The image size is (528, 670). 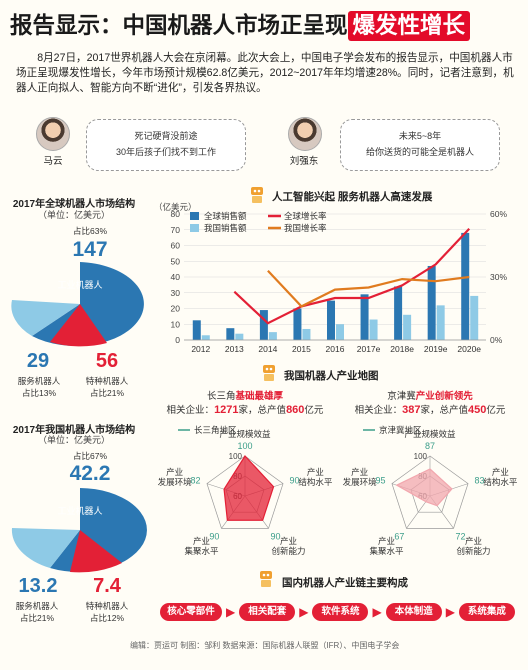 I want to click on radar-value-label: 83, so click(x=479, y=481).